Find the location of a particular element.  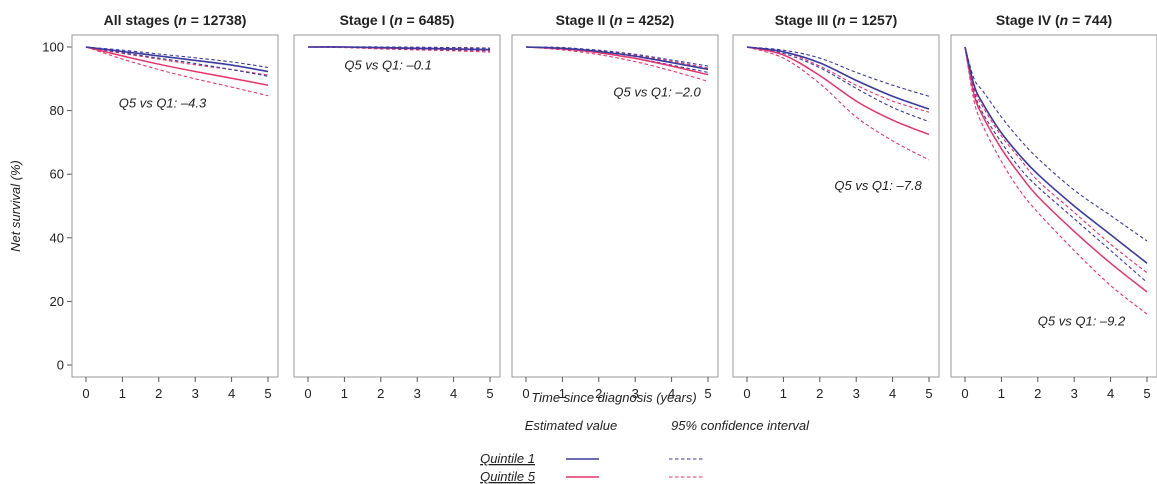

panel-title-suffix: = 6485) is located at coordinates (429, 20).